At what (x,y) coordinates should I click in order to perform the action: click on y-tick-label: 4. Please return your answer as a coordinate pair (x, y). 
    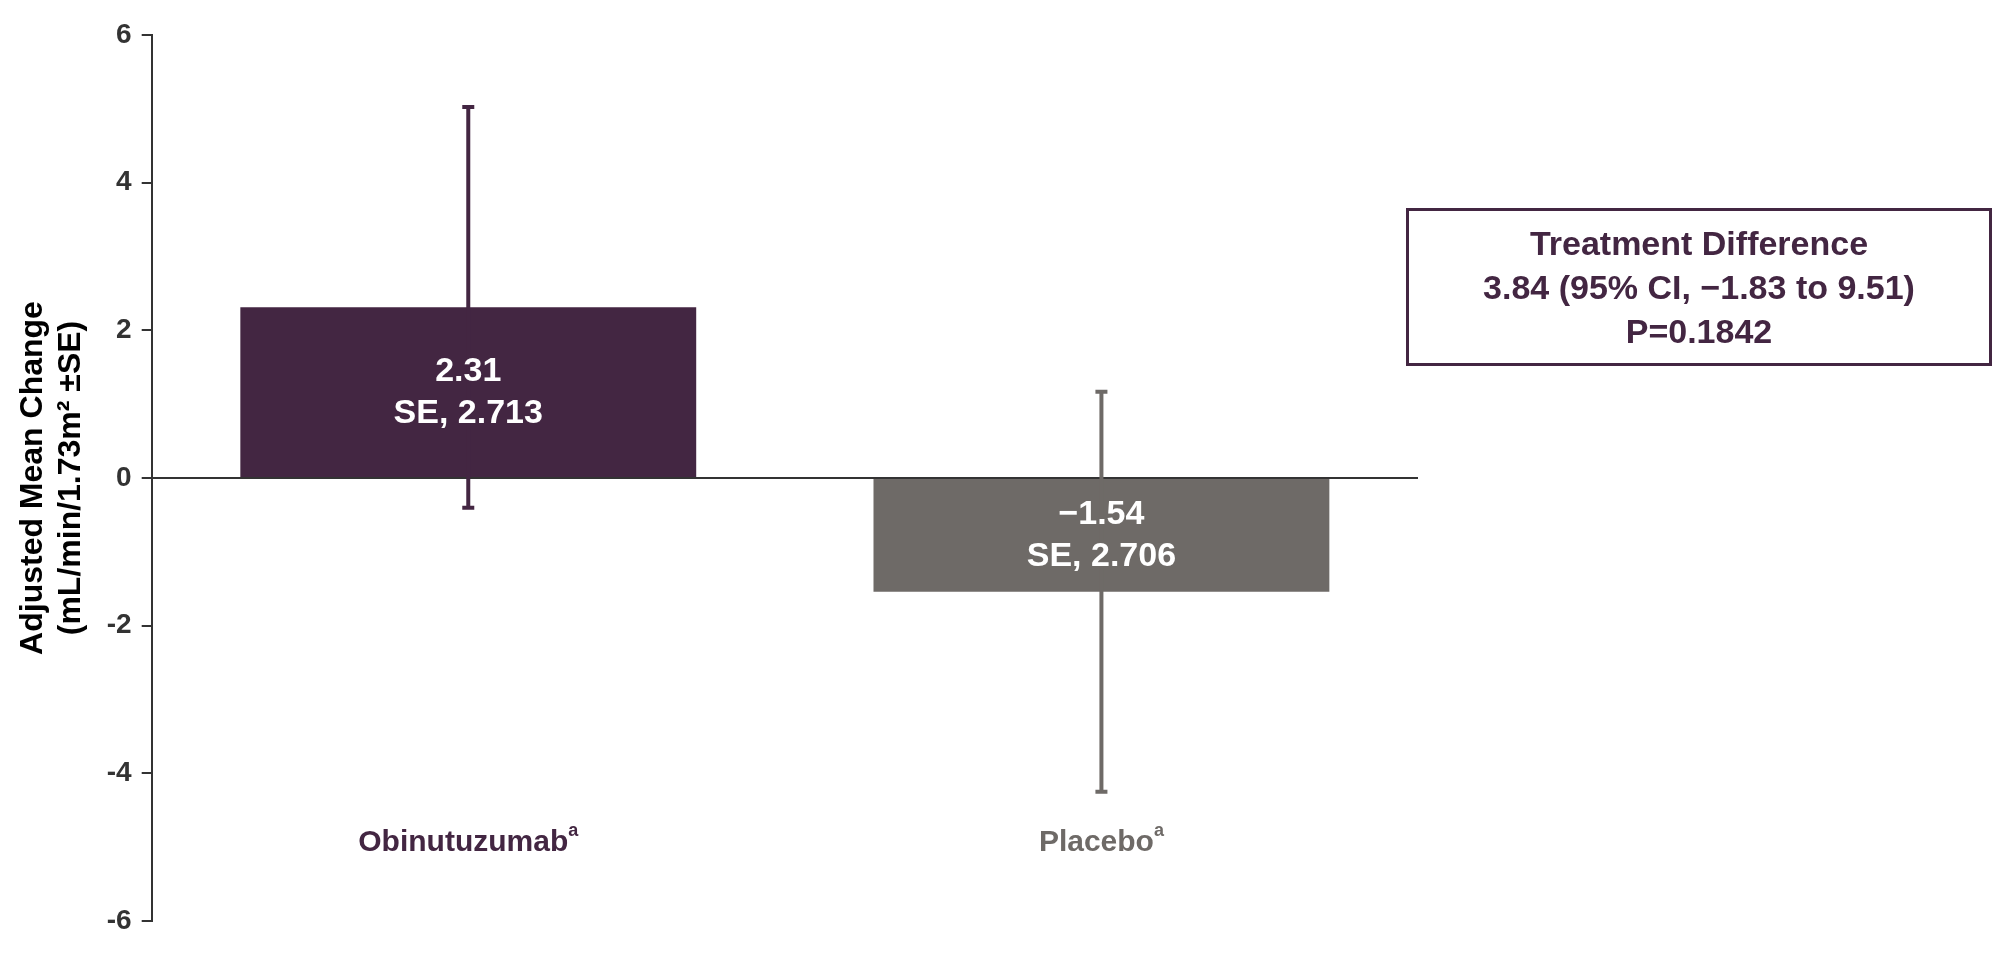
    Looking at the image, I should click on (124, 181).